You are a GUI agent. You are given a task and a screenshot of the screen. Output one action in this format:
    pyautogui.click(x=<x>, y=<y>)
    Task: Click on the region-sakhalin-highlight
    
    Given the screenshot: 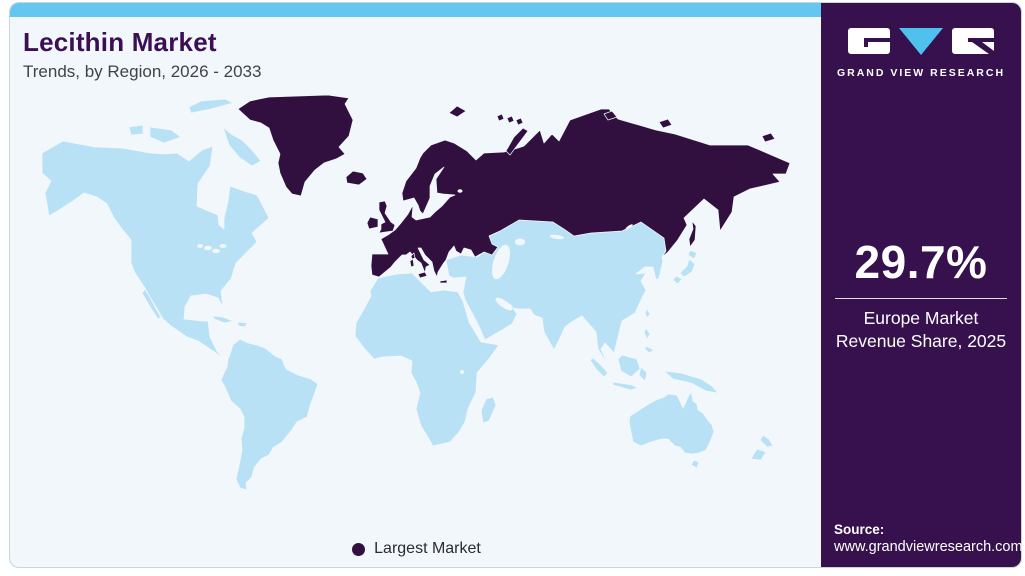 What is the action you would take?
    pyautogui.click(x=692, y=234)
    